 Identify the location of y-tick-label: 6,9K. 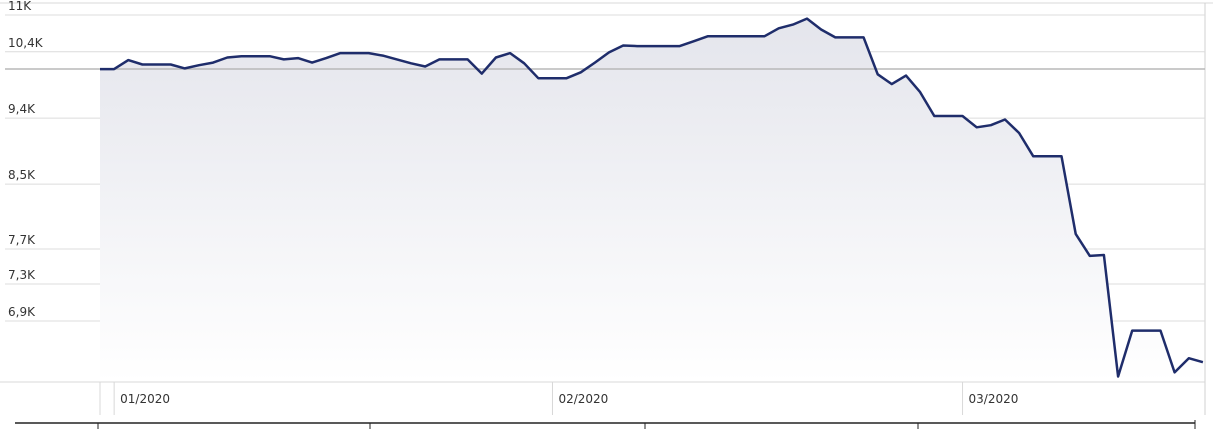
(22, 312).